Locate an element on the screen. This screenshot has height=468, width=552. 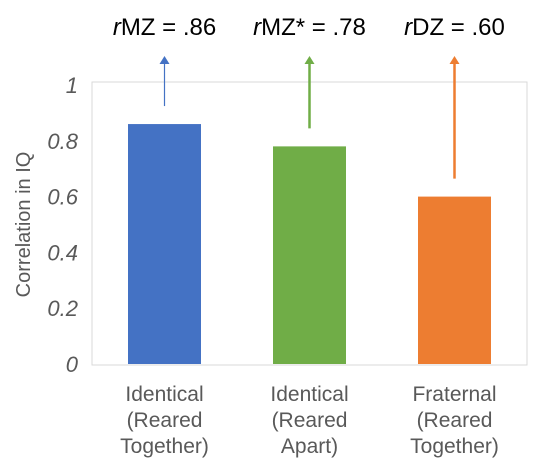
y-tick-label: 0.4 is located at coordinates (62, 252).